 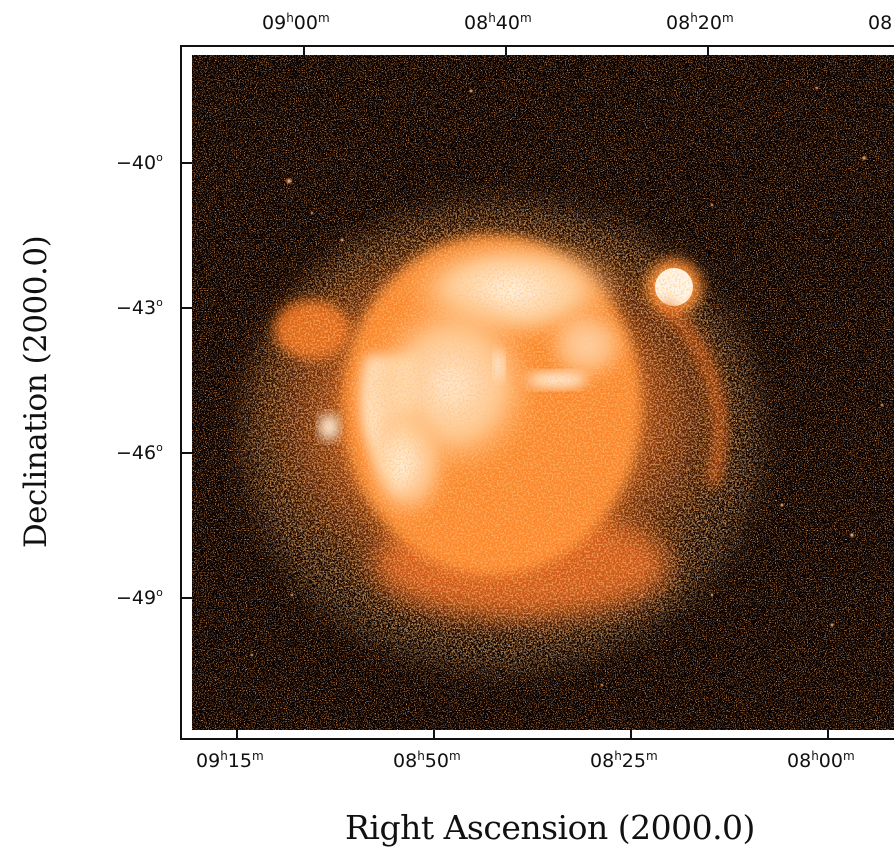 What do you see at coordinates (624, 760) in the screenshot?
I see `bottom-ra-label-0825: 08h25m` at bounding box center [624, 760].